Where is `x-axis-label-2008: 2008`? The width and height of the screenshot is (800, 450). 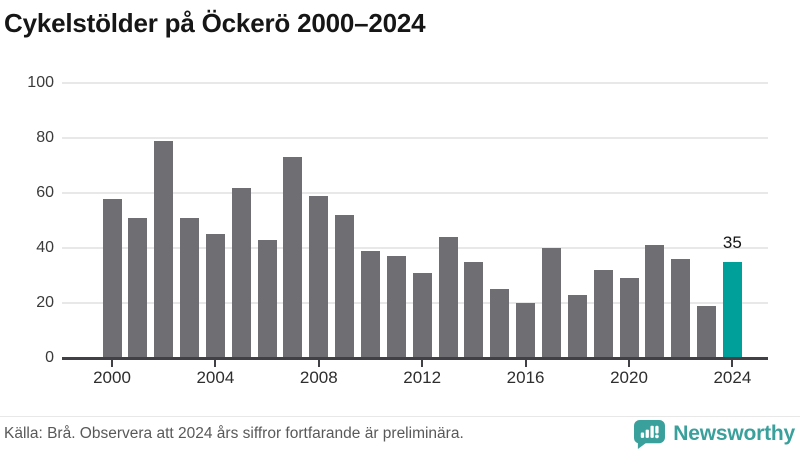
x-axis-label-2008: 2008 is located at coordinates (318, 377).